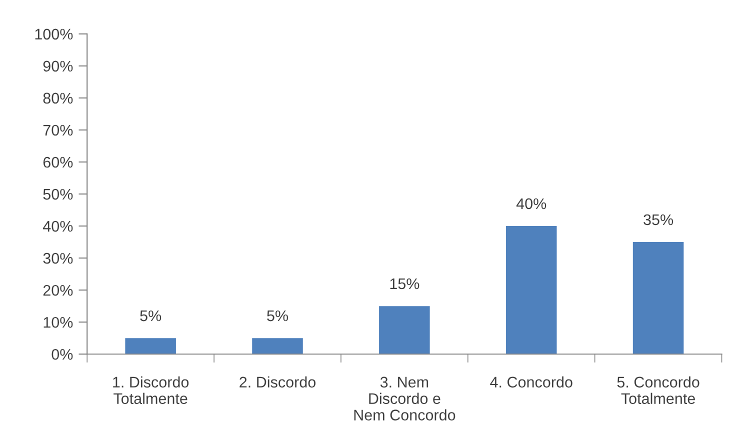 Image resolution: width=732 pixels, height=446 pixels. What do you see at coordinates (405, 284) in the screenshot?
I see `data-label: 15%` at bounding box center [405, 284].